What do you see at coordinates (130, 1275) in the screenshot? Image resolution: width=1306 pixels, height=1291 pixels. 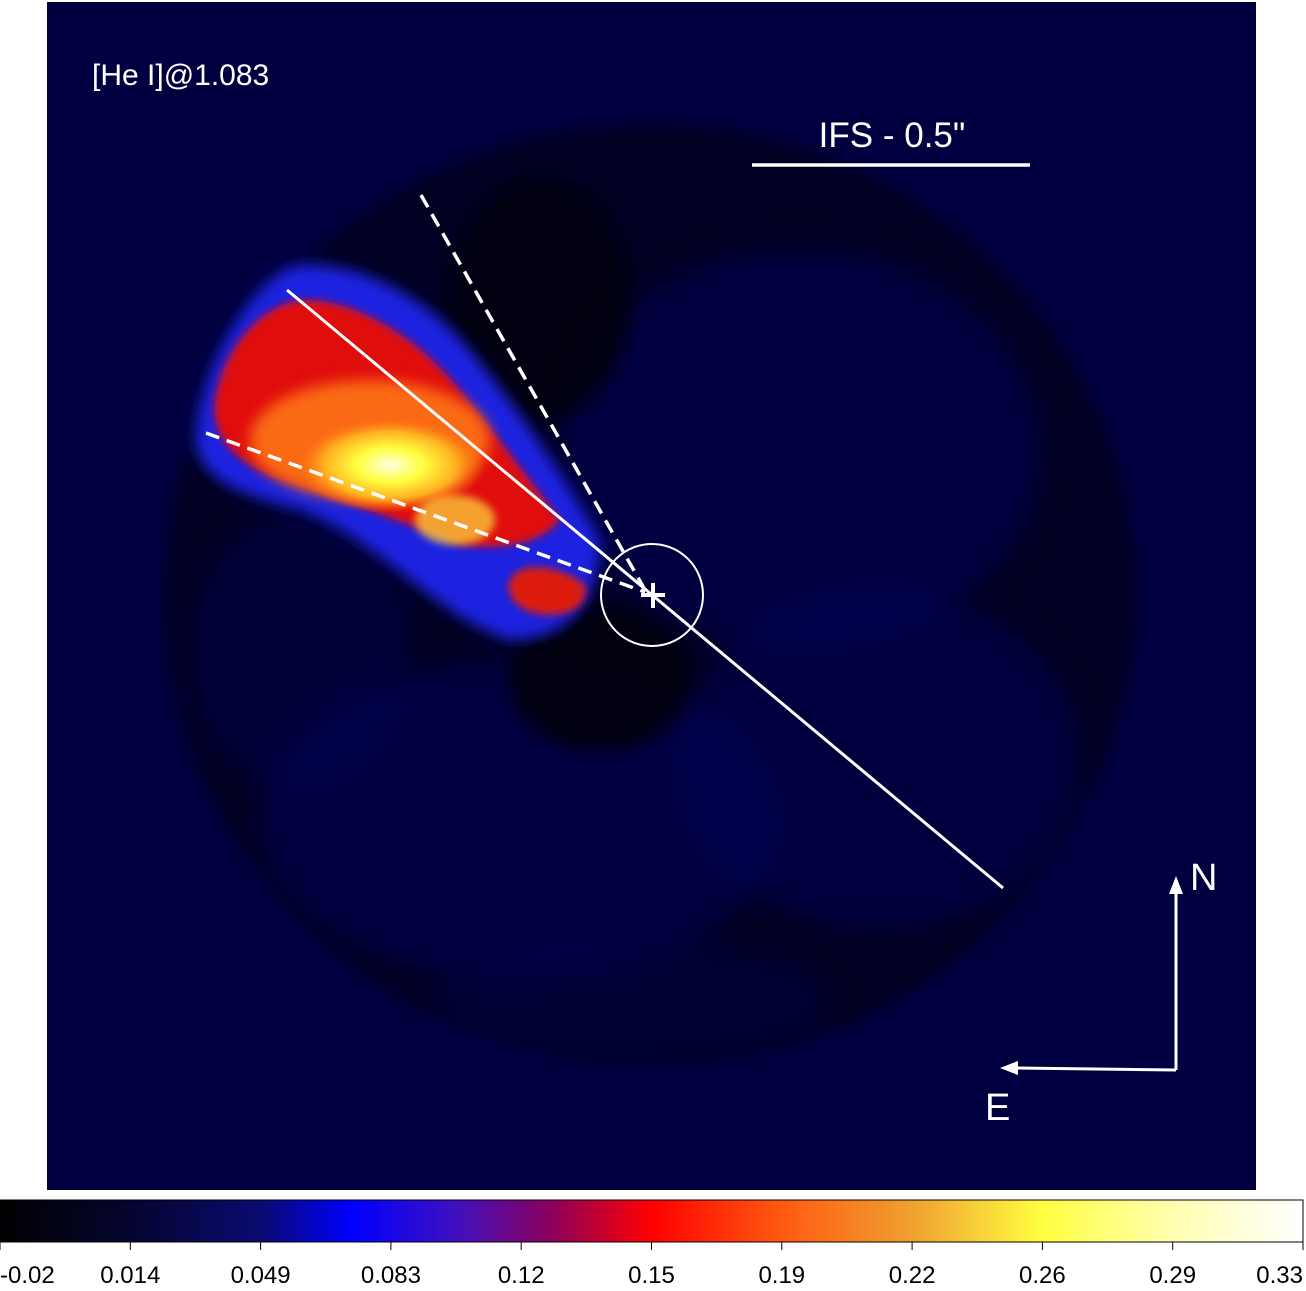 I see `colorbar-tick-label: 0.014` at bounding box center [130, 1275].